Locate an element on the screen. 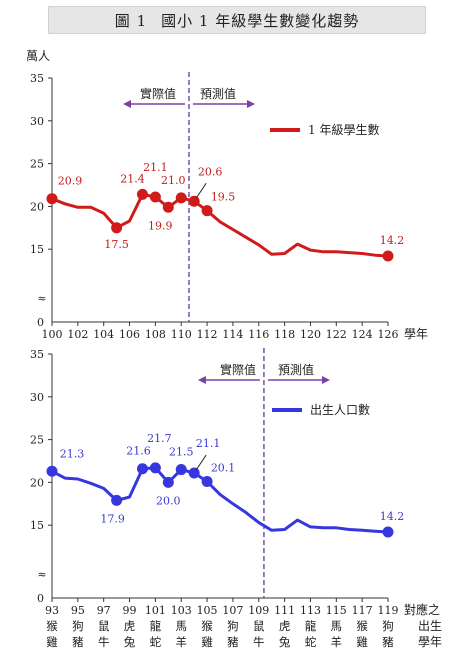 The height and width of the screenshot is (672, 474). y-tick-label-zero: 0 is located at coordinates (40, 322).